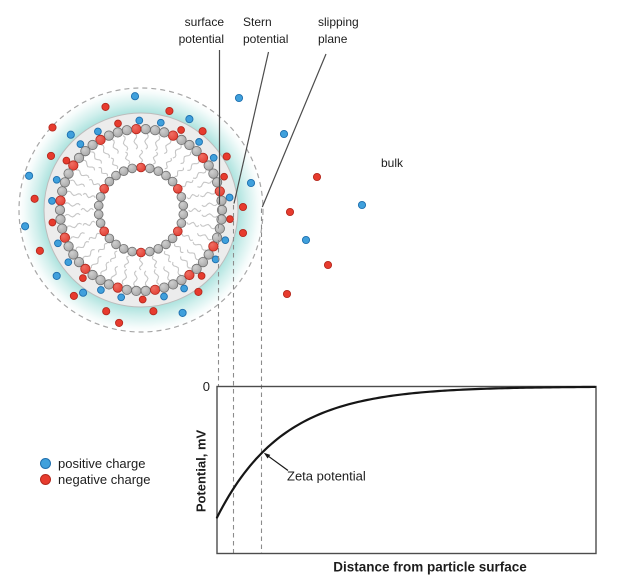 The height and width of the screenshot is (579, 617). What do you see at coordinates (206, 386) in the screenshot?
I see `y-axis-zero-tick: 0` at bounding box center [206, 386].